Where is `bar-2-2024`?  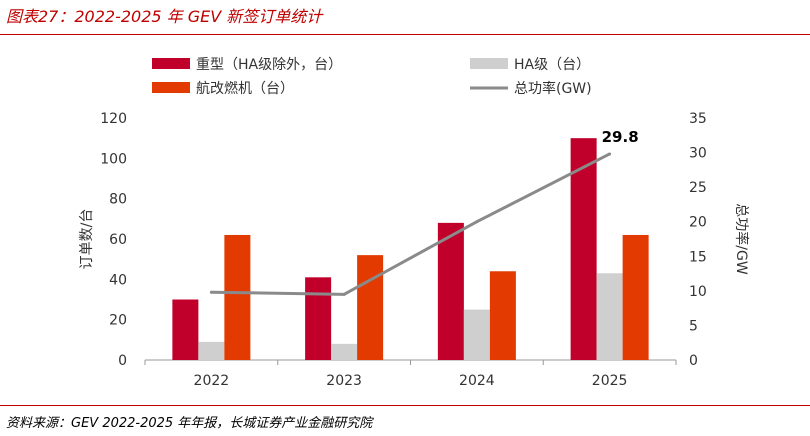 bar-2-2024 is located at coordinates (502, 315).